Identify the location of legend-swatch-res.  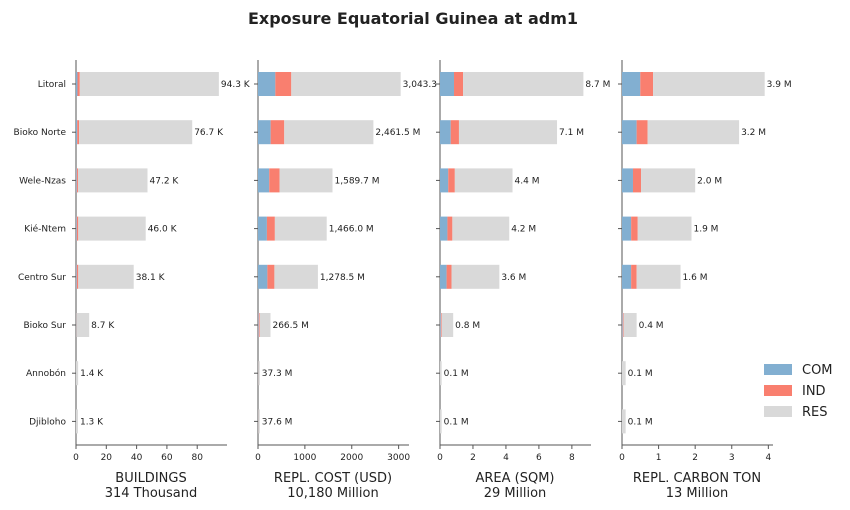
(778, 411).